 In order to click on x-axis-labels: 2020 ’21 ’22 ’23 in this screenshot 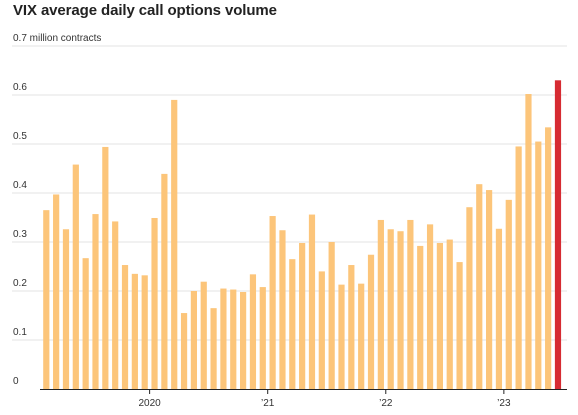, I will do `click(324, 399)`.